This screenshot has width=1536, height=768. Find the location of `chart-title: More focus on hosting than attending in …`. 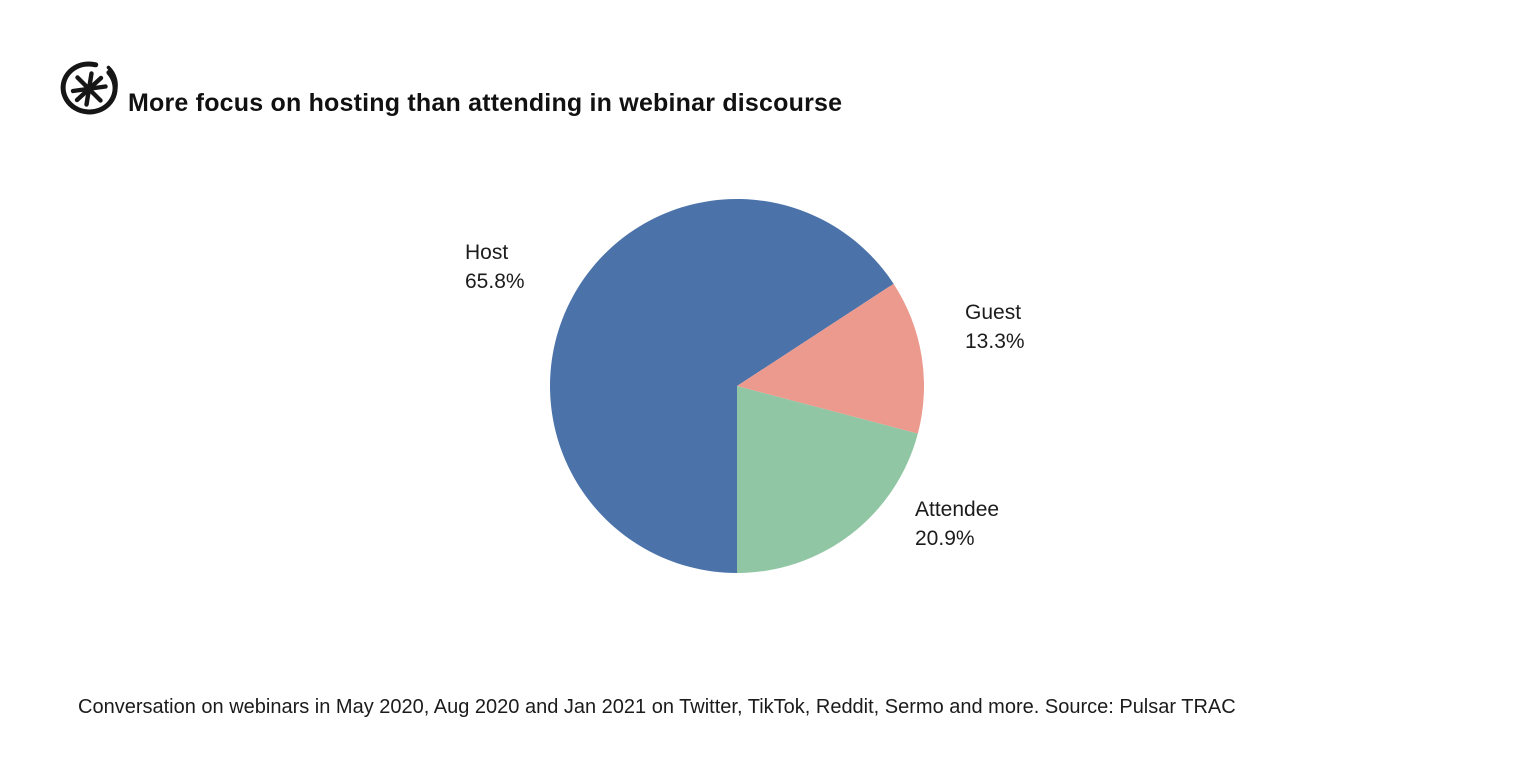

chart-title: More focus on hosting than attending in … is located at coordinates (485, 102).